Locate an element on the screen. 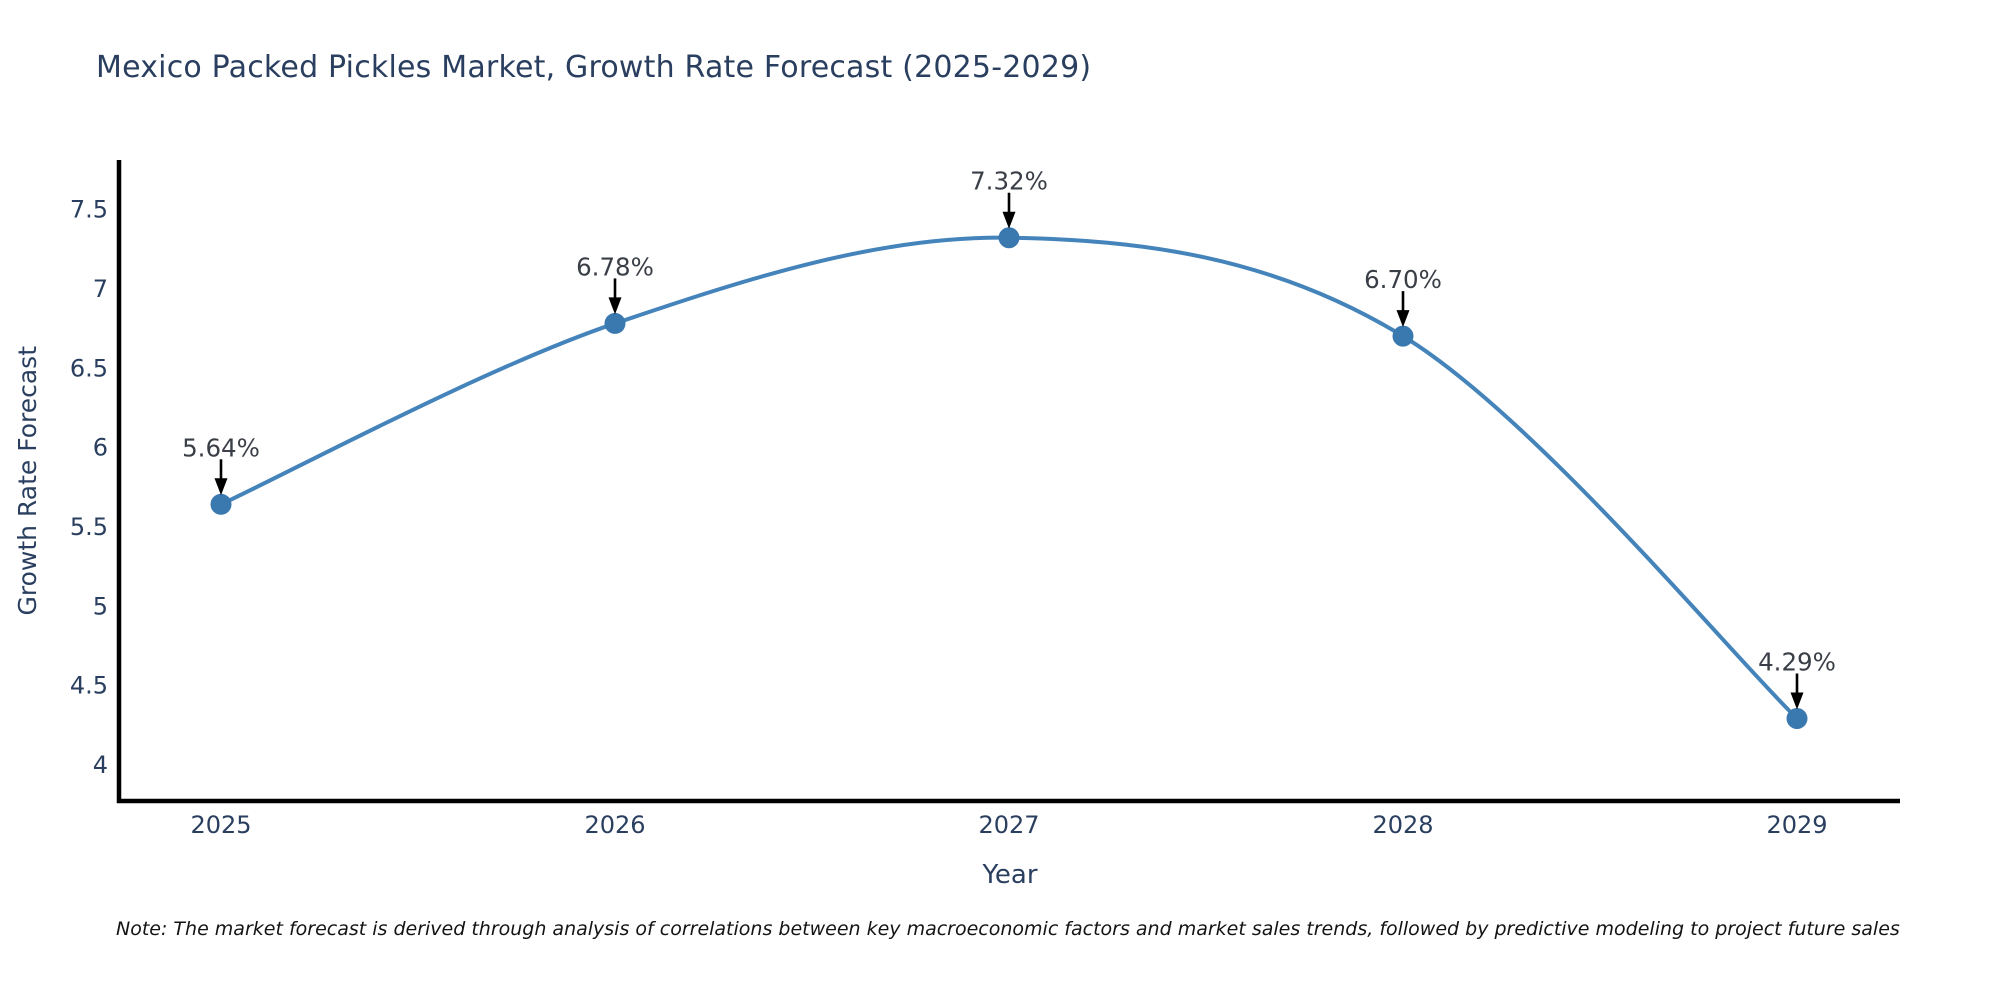  x-tick-label: 2028 is located at coordinates (1402, 825).